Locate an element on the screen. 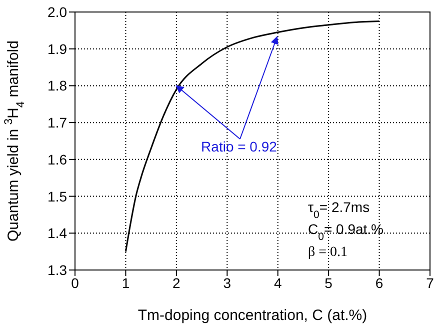  y-tick-label: 1.8 is located at coordinates (58, 86).